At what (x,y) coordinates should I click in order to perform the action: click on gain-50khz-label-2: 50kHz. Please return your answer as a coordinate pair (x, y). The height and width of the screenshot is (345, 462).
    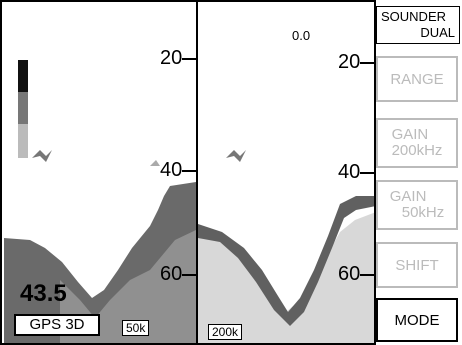
    Looking at the image, I should click on (423, 212).